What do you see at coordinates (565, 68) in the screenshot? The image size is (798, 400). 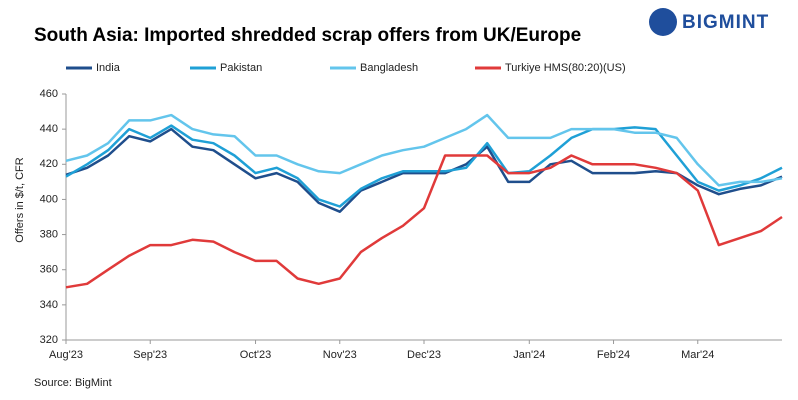 I see `legend-label: Turkiye HMS(80:20)(US)` at bounding box center [565, 68].